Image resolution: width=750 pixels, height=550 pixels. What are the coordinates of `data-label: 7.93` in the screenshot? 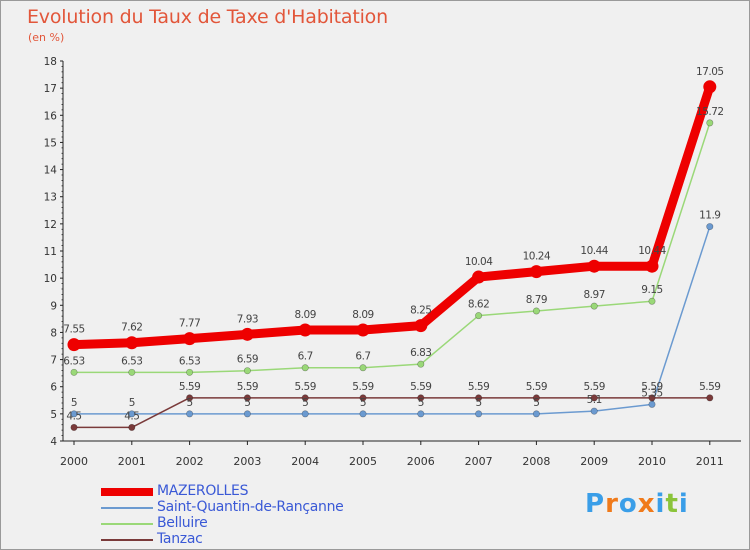 It's located at (247, 319).